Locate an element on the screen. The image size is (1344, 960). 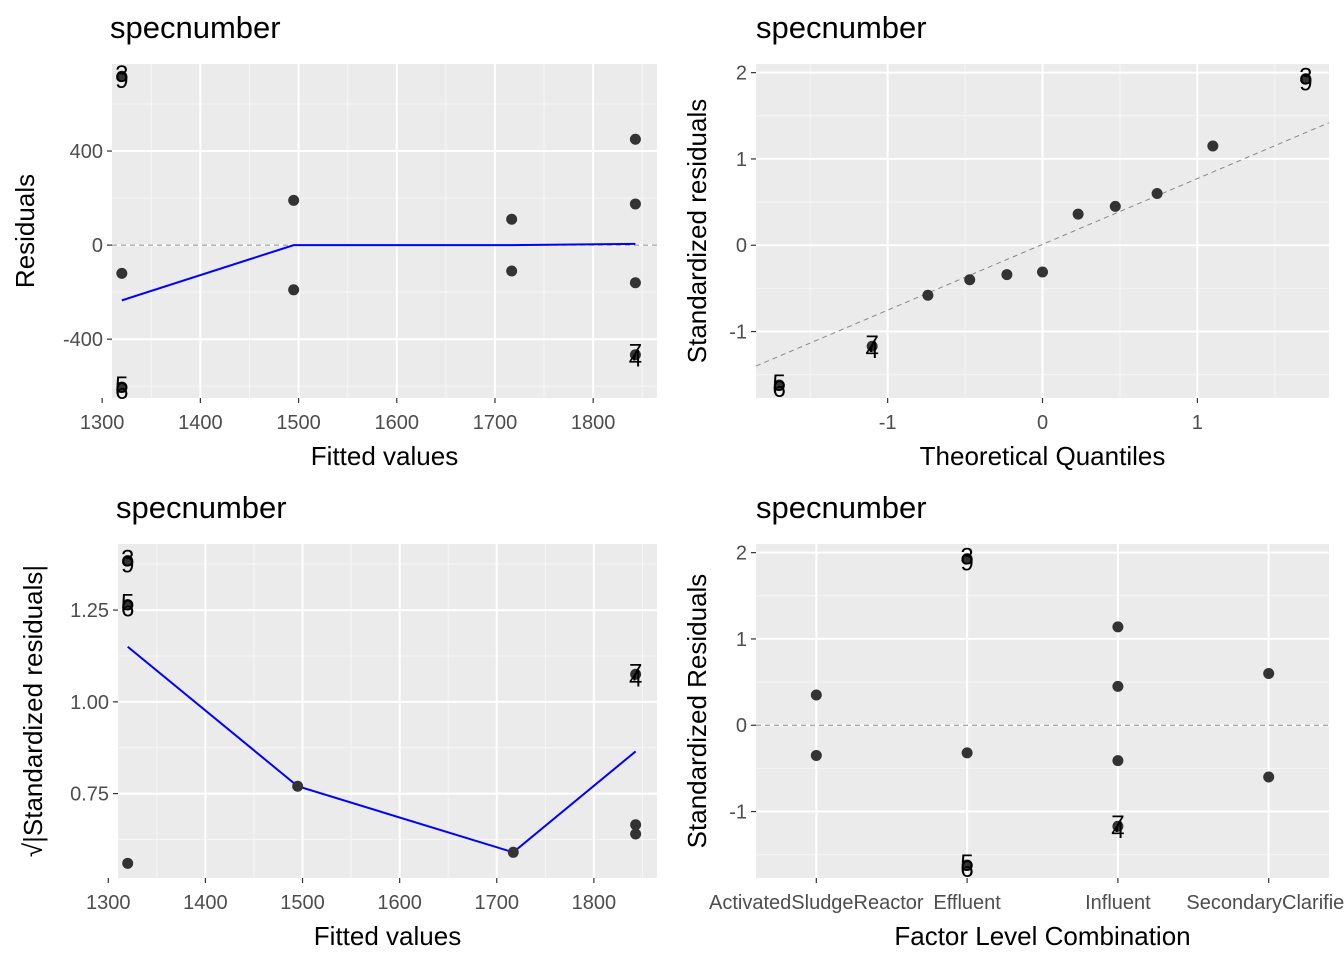
x-tick-label: Effluent is located at coordinates (967, 903).